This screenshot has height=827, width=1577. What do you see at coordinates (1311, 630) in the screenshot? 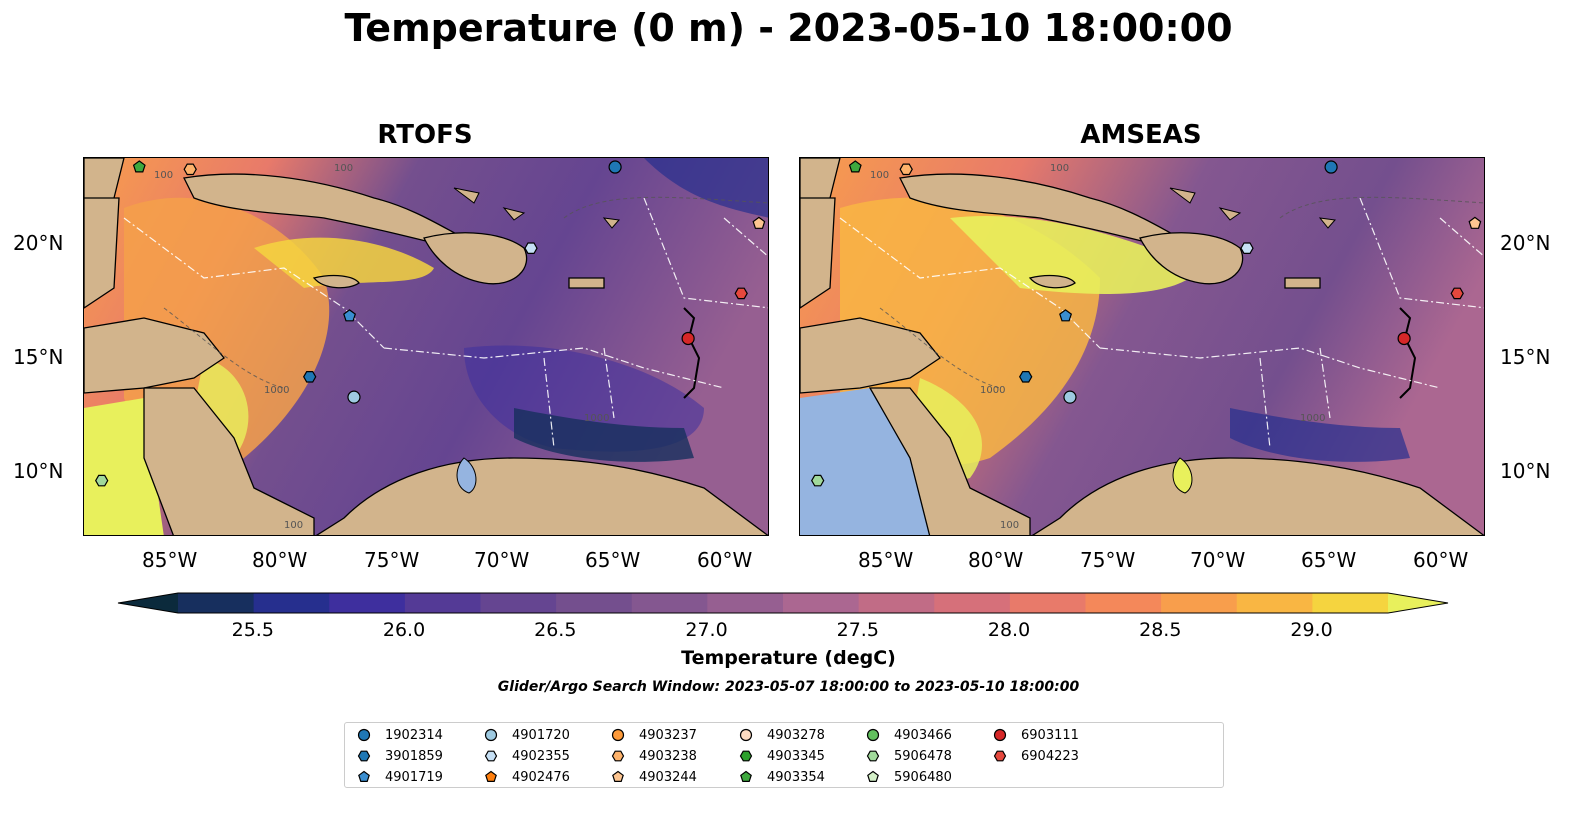
I see `colorbar-tick-label: 29.0` at bounding box center [1311, 630].